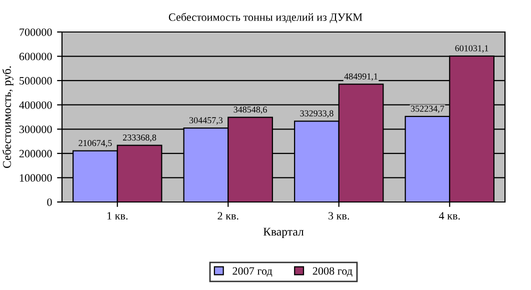 The image size is (531, 290). What do you see at coordinates (35, 130) in the screenshot?
I see `y-tick-label: 300000` at bounding box center [35, 130].